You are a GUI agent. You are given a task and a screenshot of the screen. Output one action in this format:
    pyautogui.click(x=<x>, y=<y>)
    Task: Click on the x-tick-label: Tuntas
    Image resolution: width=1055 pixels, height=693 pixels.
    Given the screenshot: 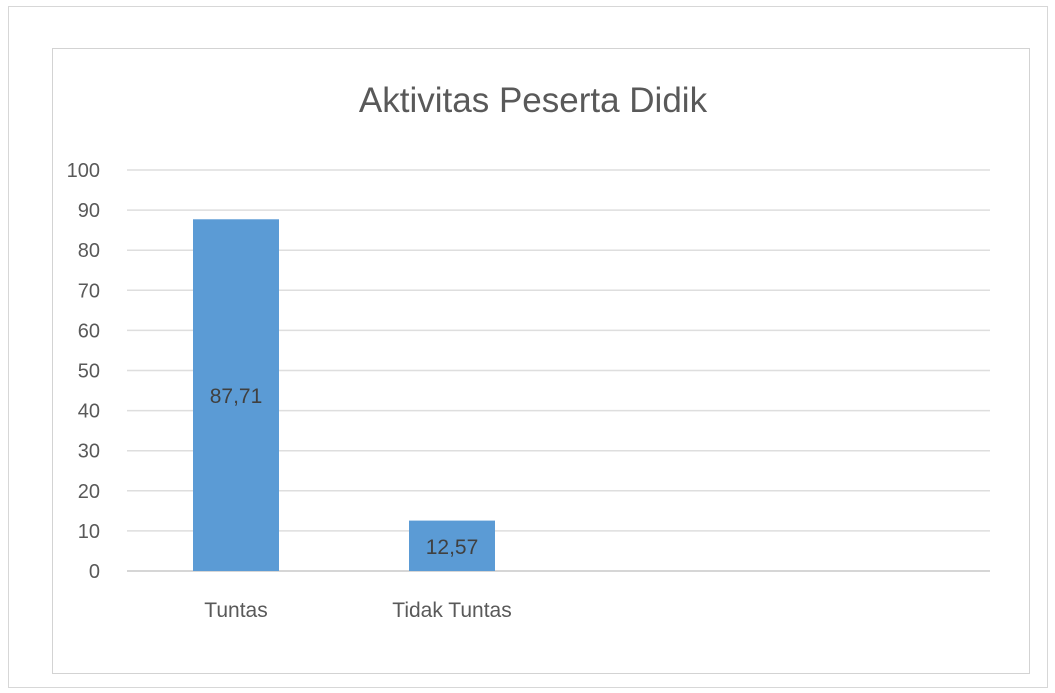 What is the action you would take?
    pyautogui.click(x=235, y=610)
    